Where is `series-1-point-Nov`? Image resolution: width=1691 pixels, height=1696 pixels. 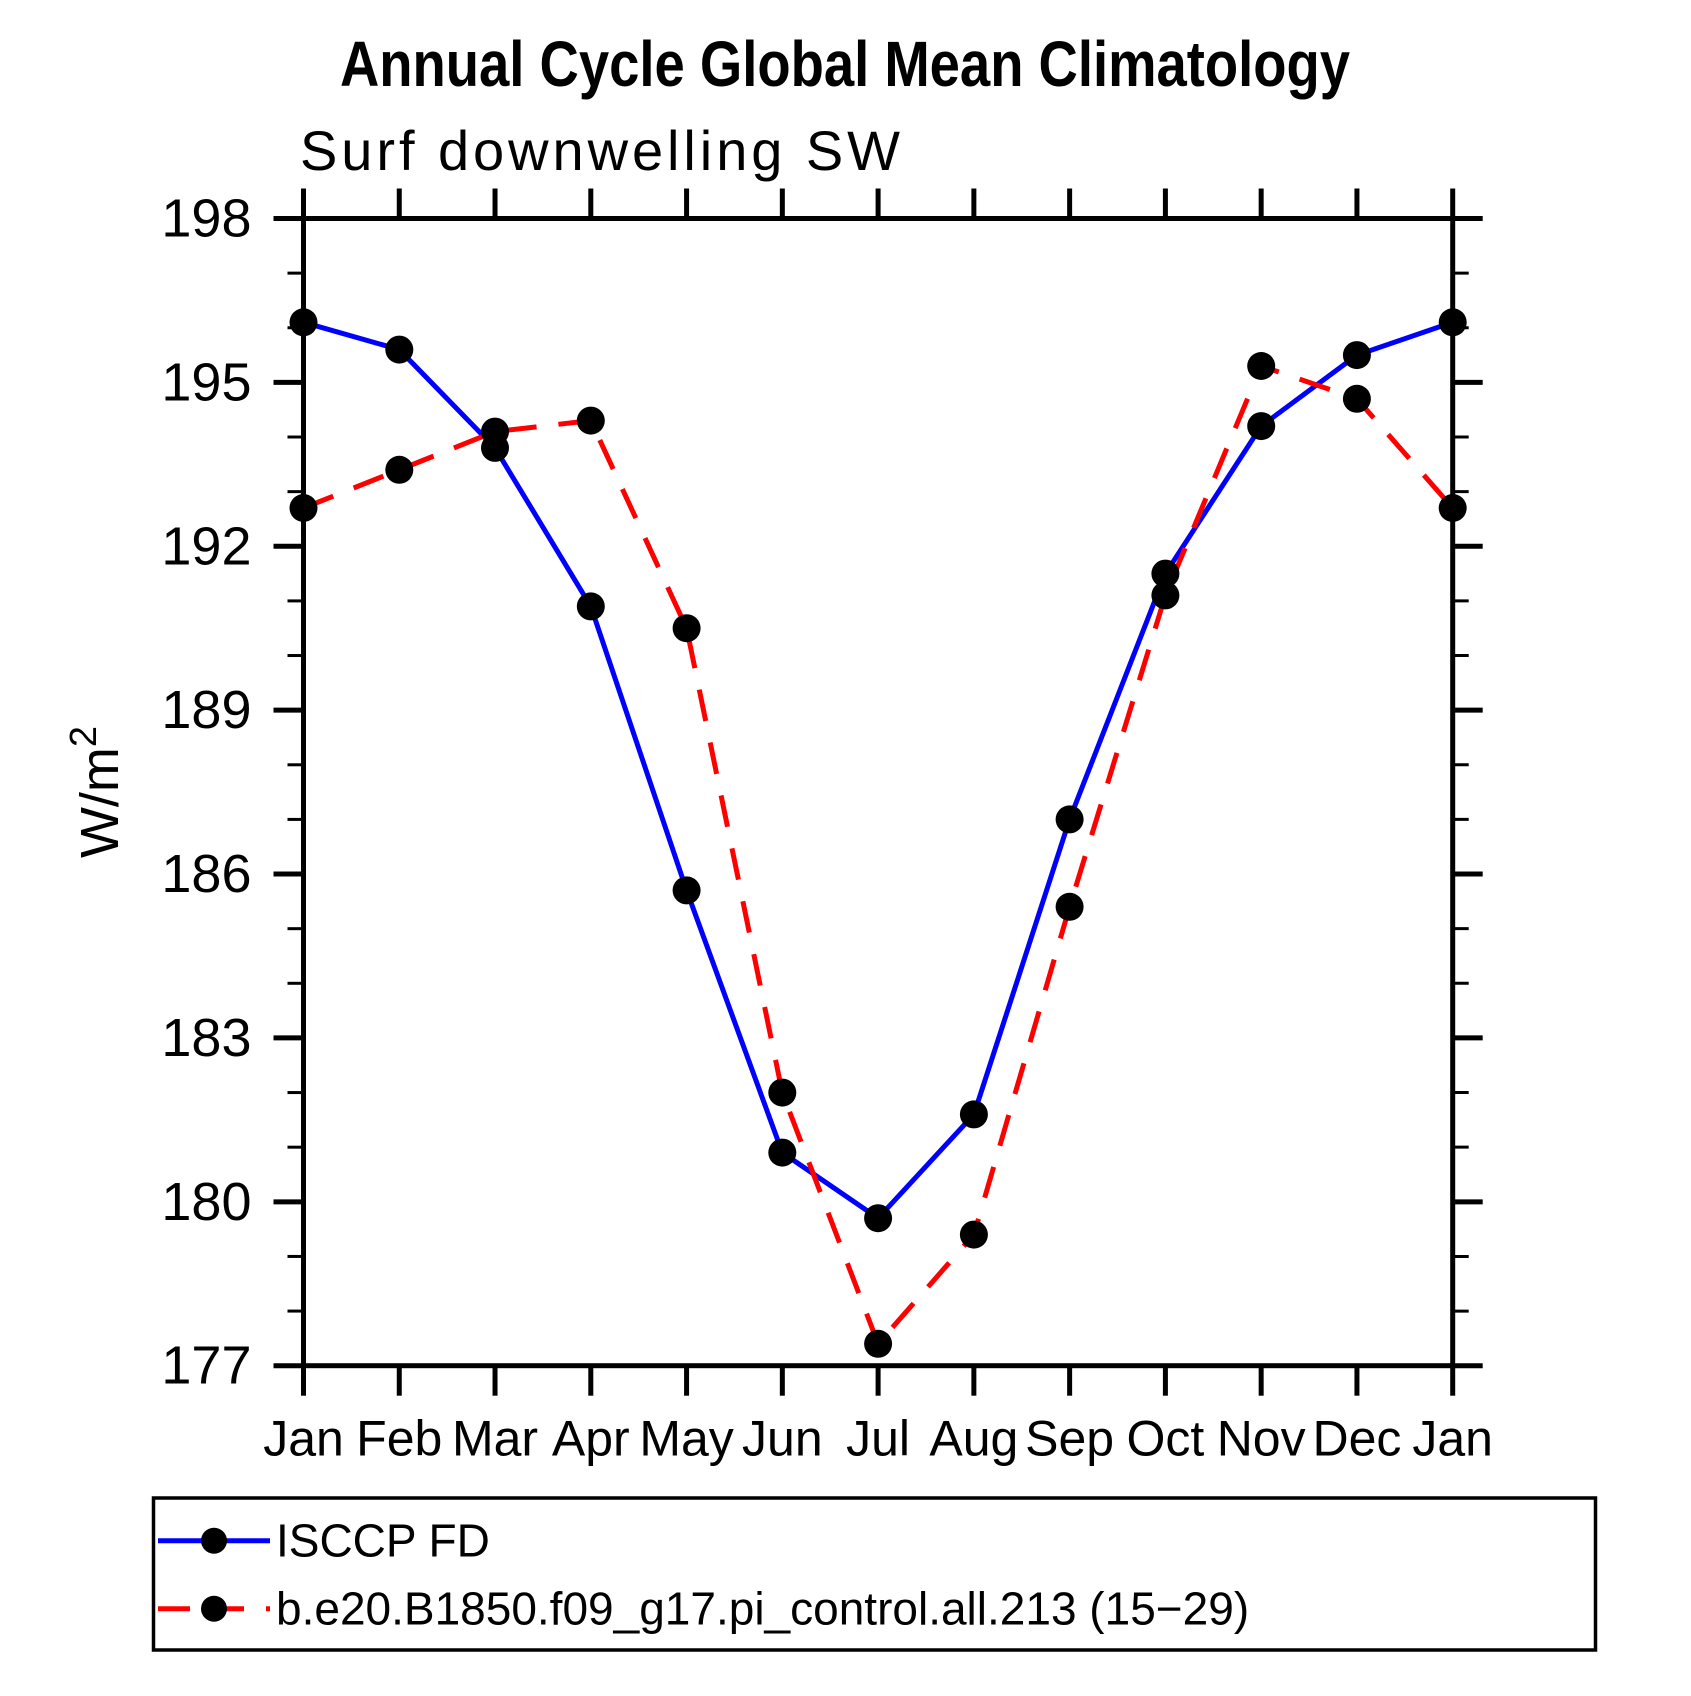
series-1-point-Nov is located at coordinates (1261, 366).